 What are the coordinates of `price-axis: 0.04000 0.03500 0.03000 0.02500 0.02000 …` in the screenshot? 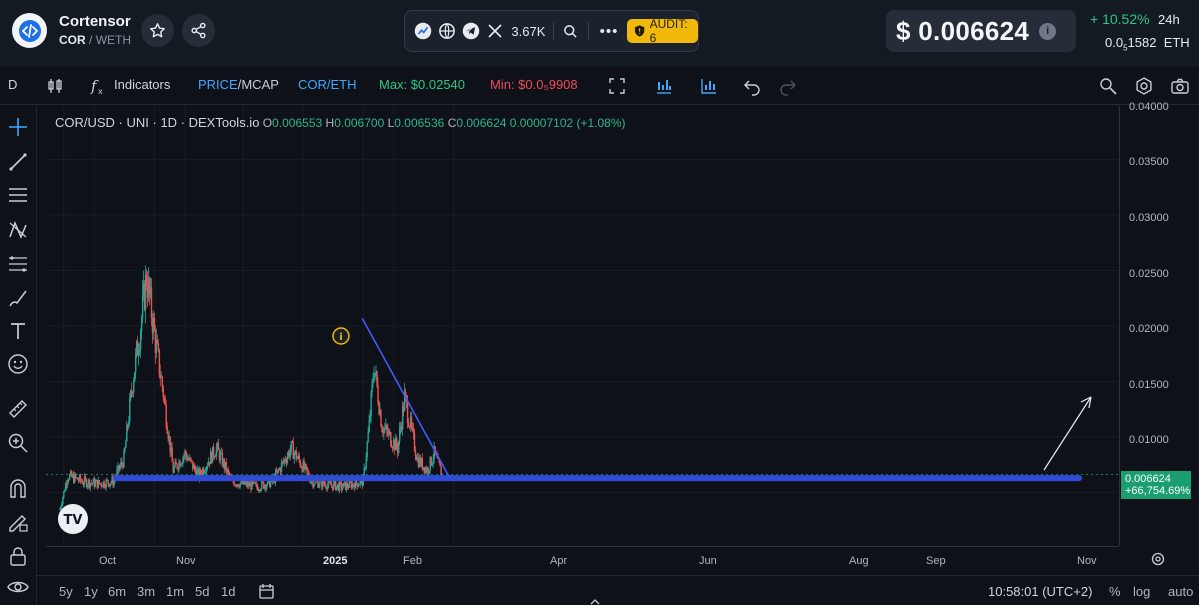 It's located at (1159, 323).